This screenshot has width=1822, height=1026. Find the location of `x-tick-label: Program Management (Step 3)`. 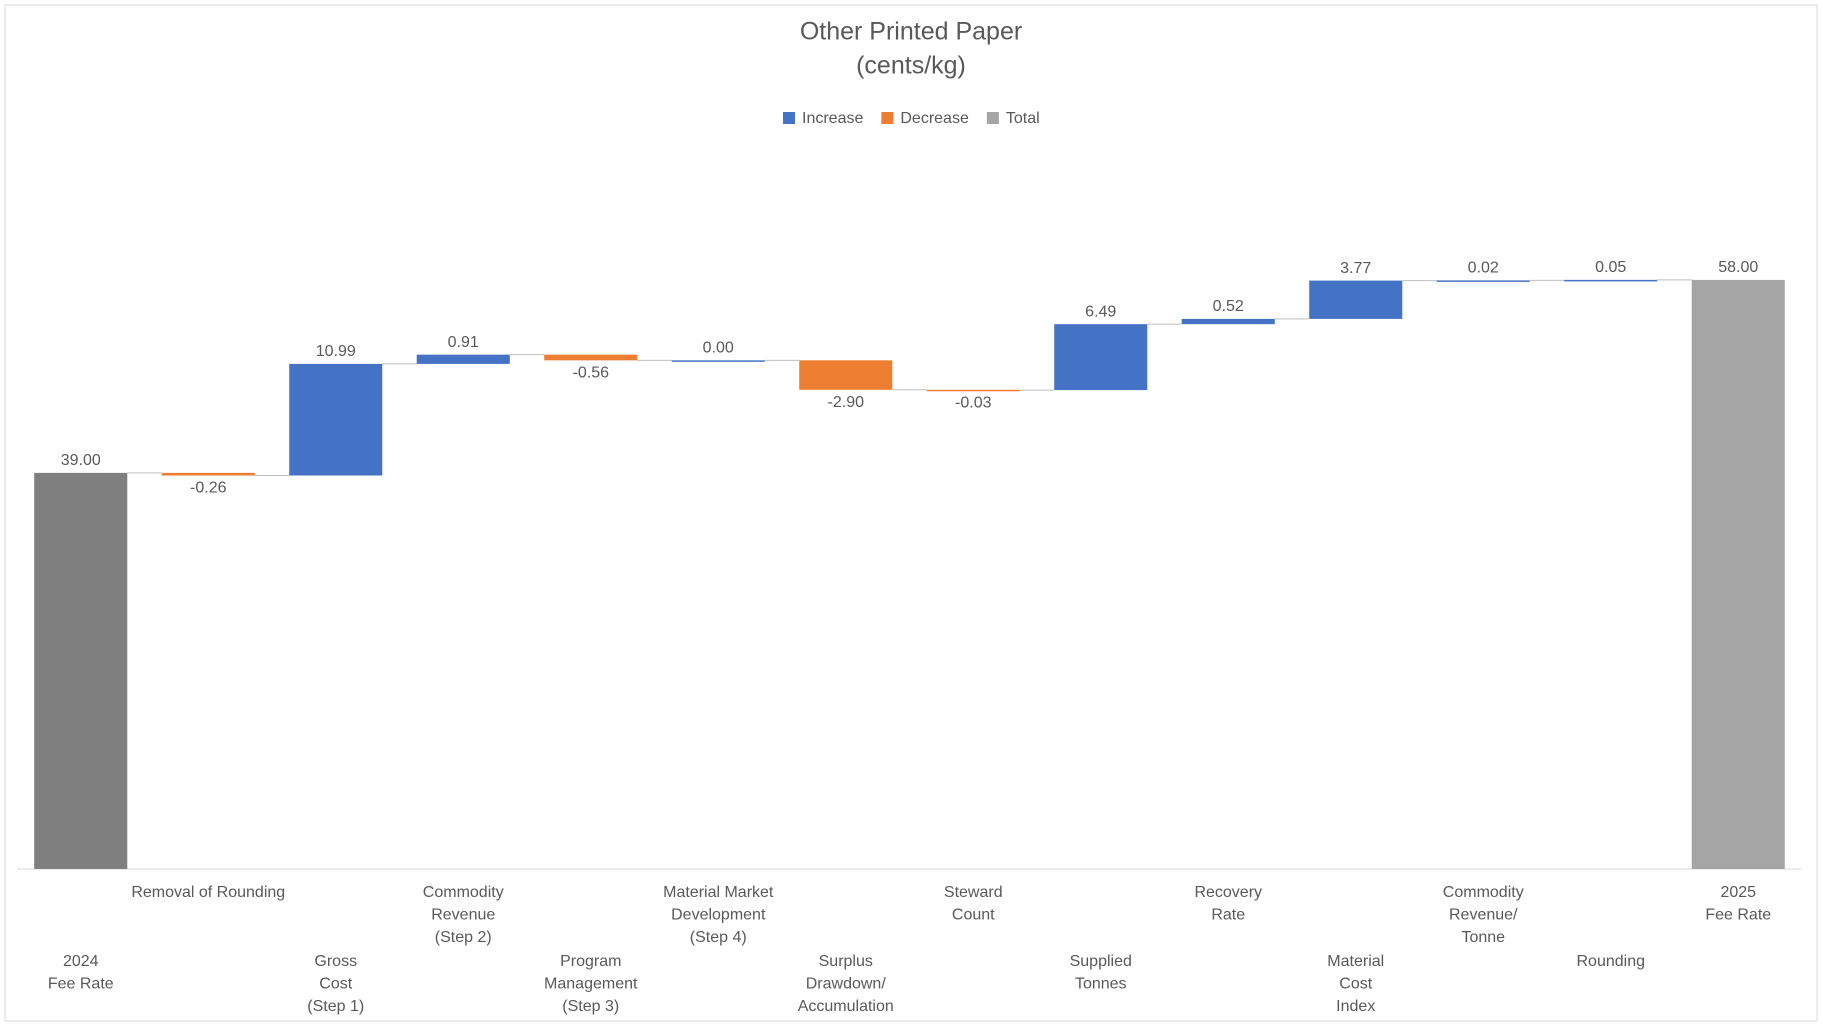

x-tick-label: Program Management (Step 3) is located at coordinates (591, 984).